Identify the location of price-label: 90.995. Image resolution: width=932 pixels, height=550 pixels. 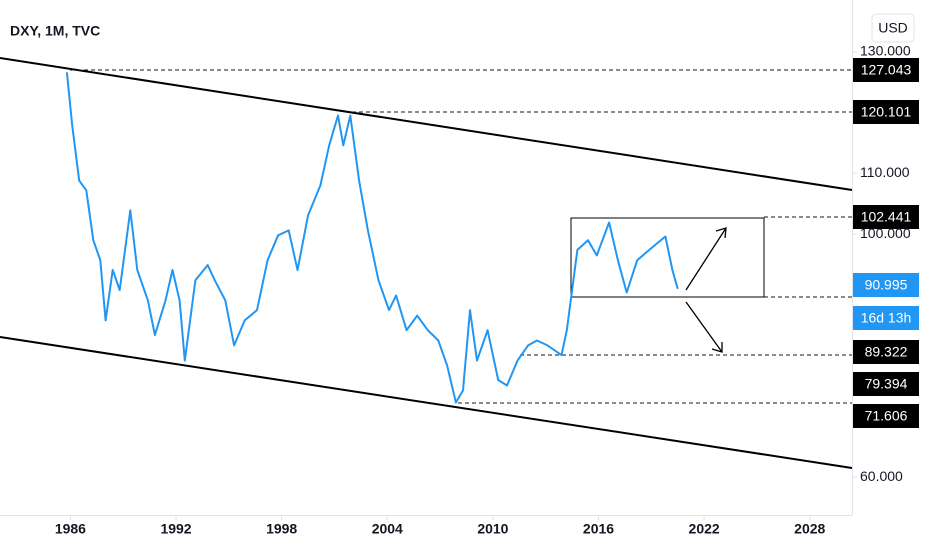
(886, 285).